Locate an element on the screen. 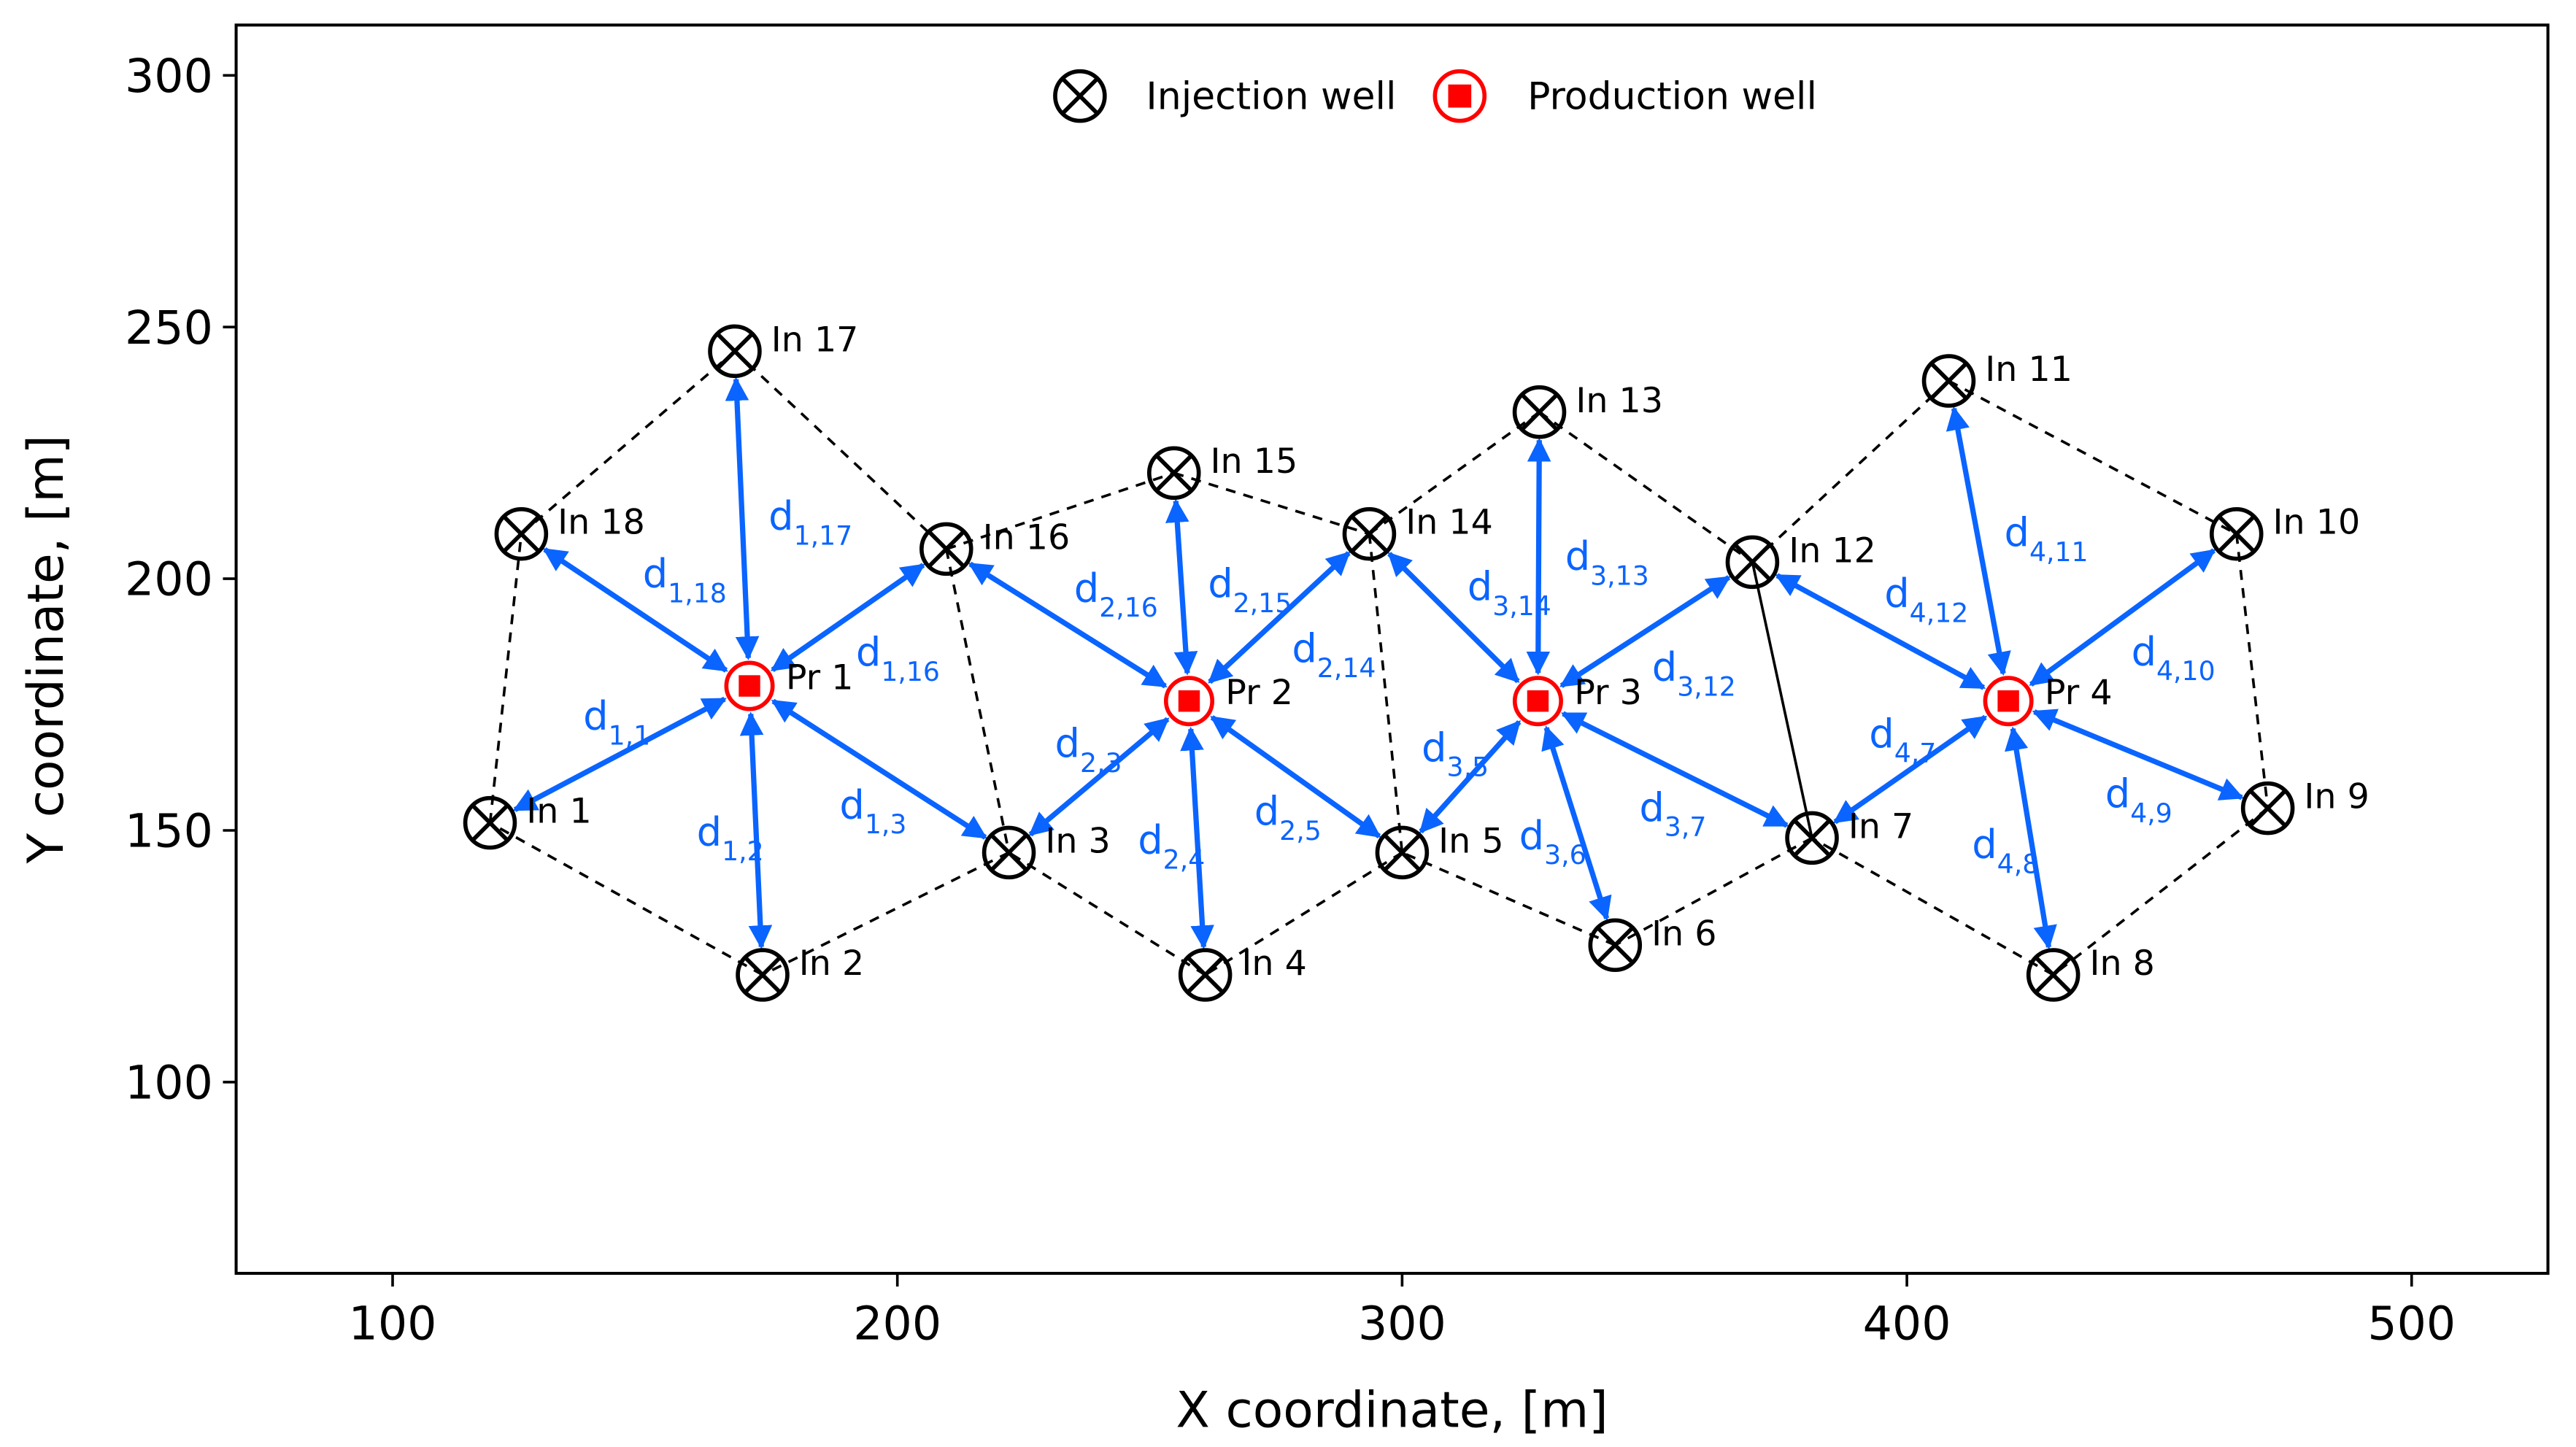  distance-label: d2,5 is located at coordinates (1288, 818).